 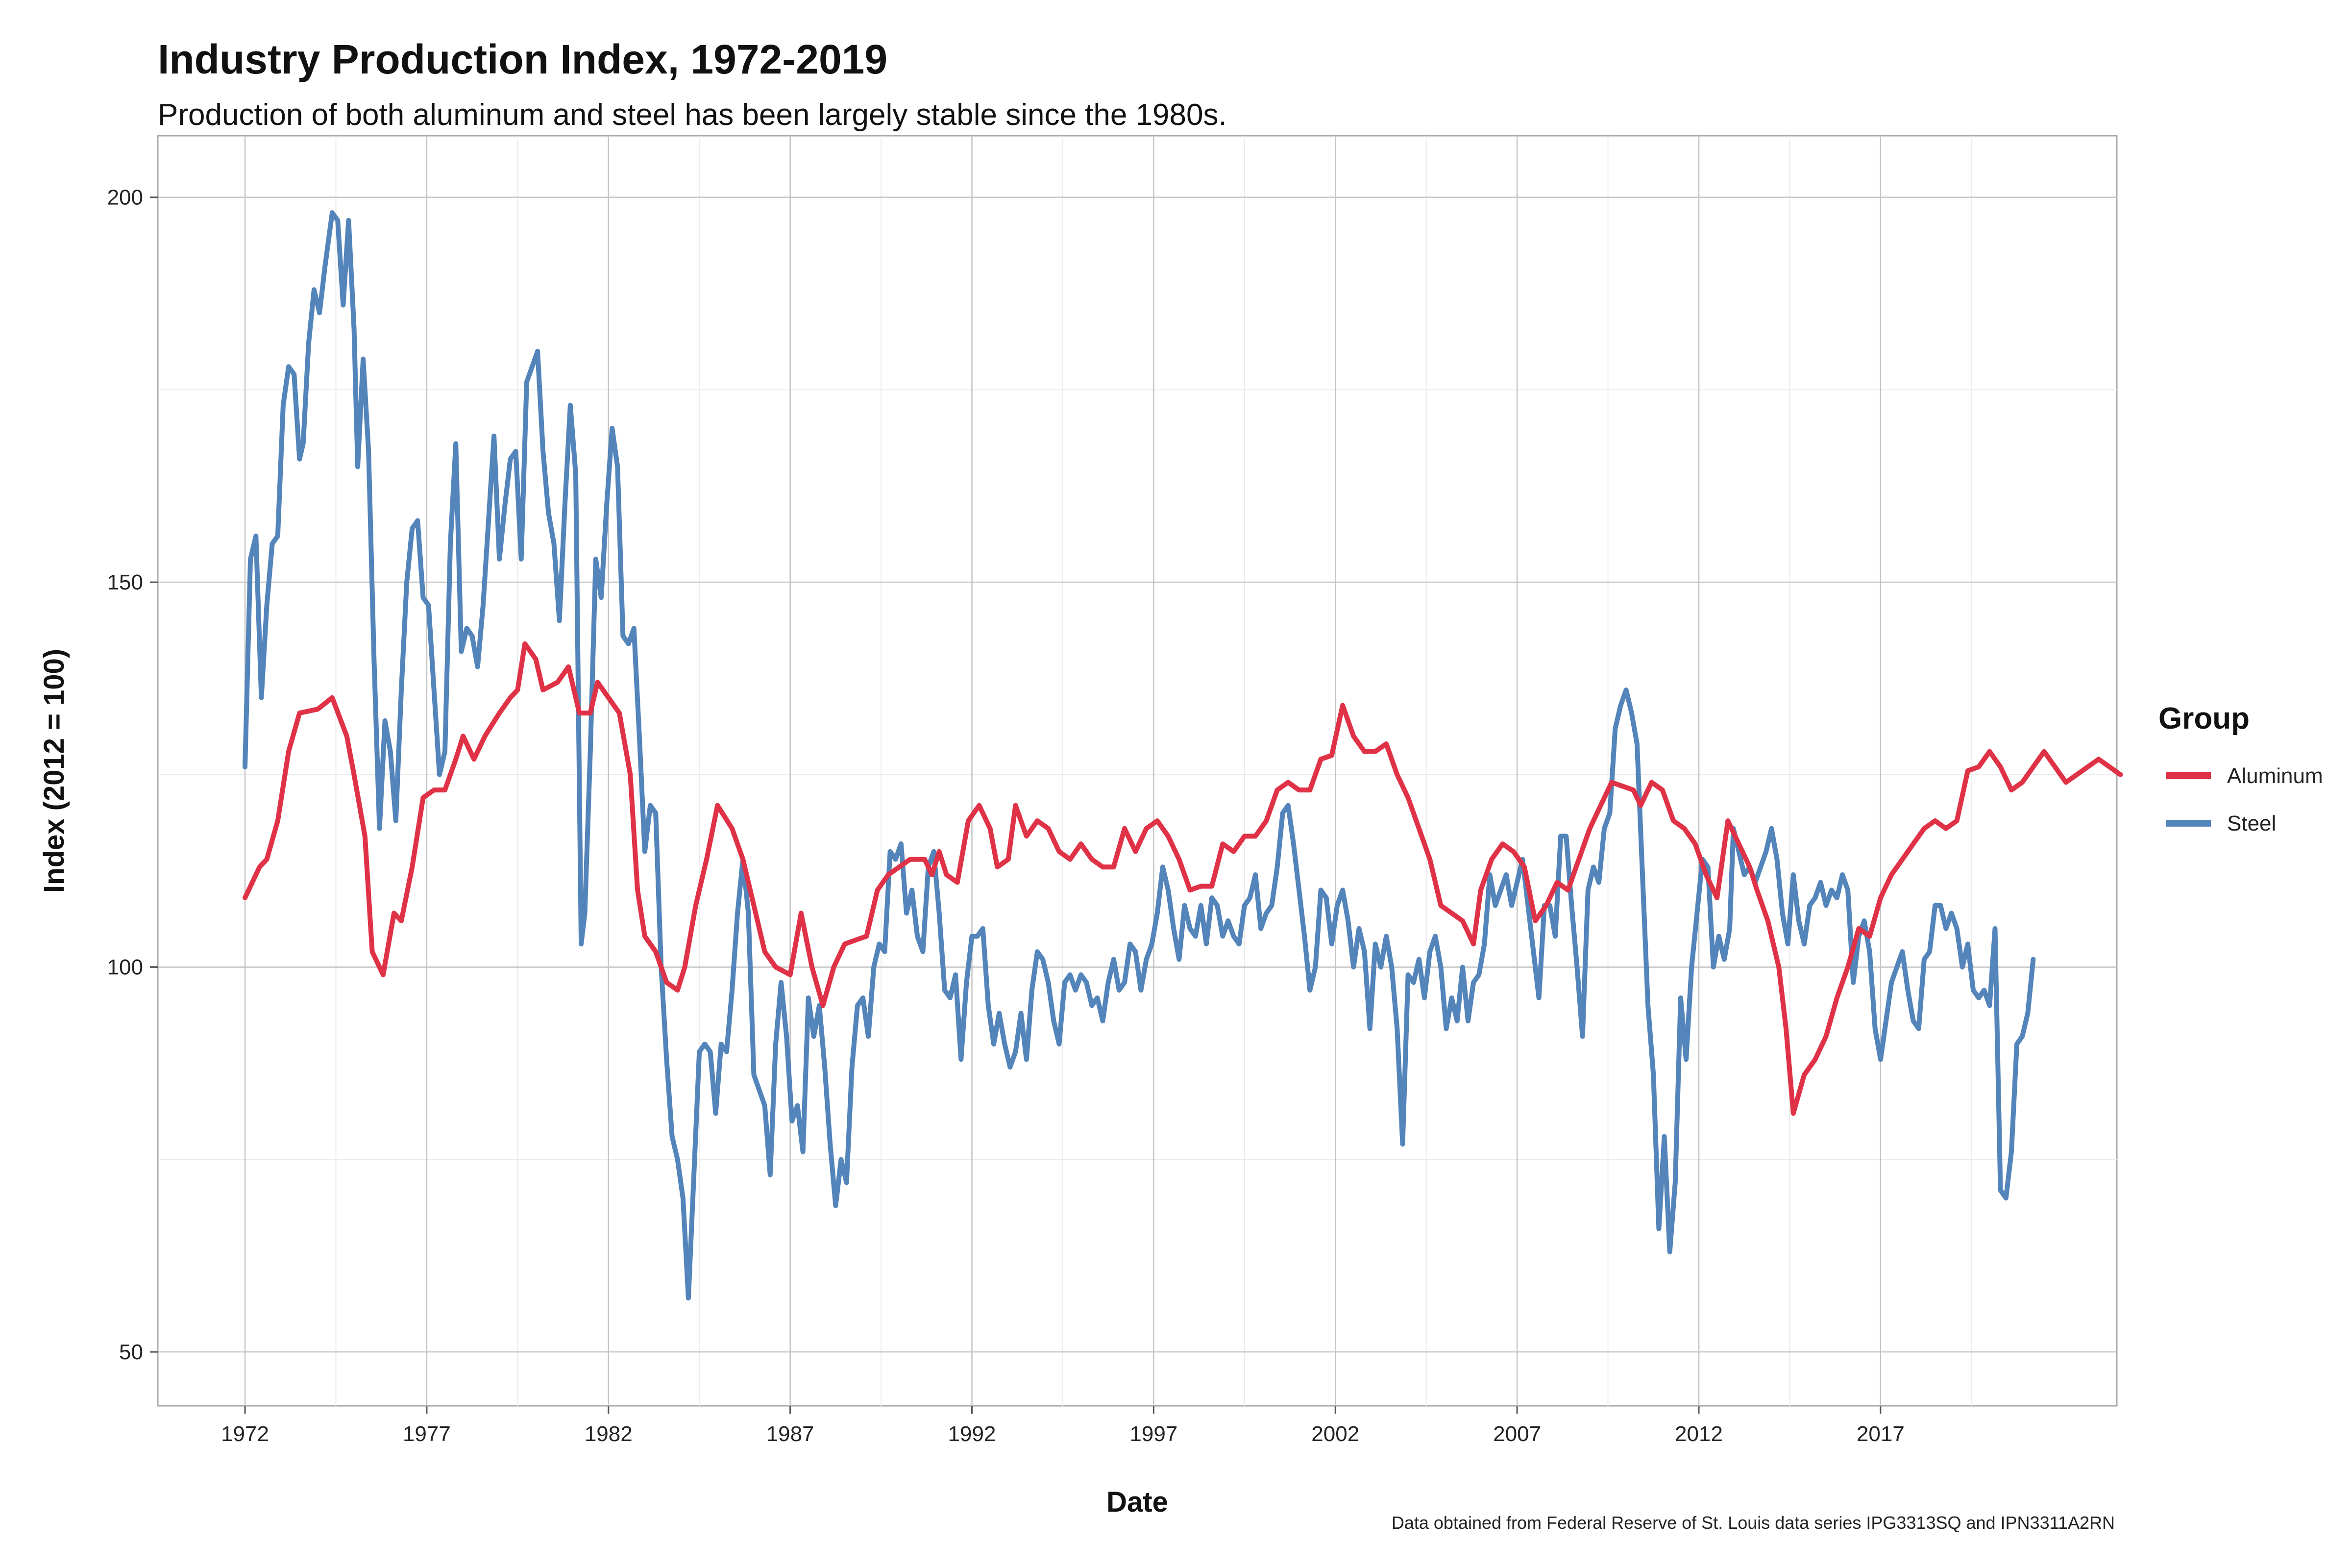 I want to click on legend-title: Group, so click(x=2204, y=718).